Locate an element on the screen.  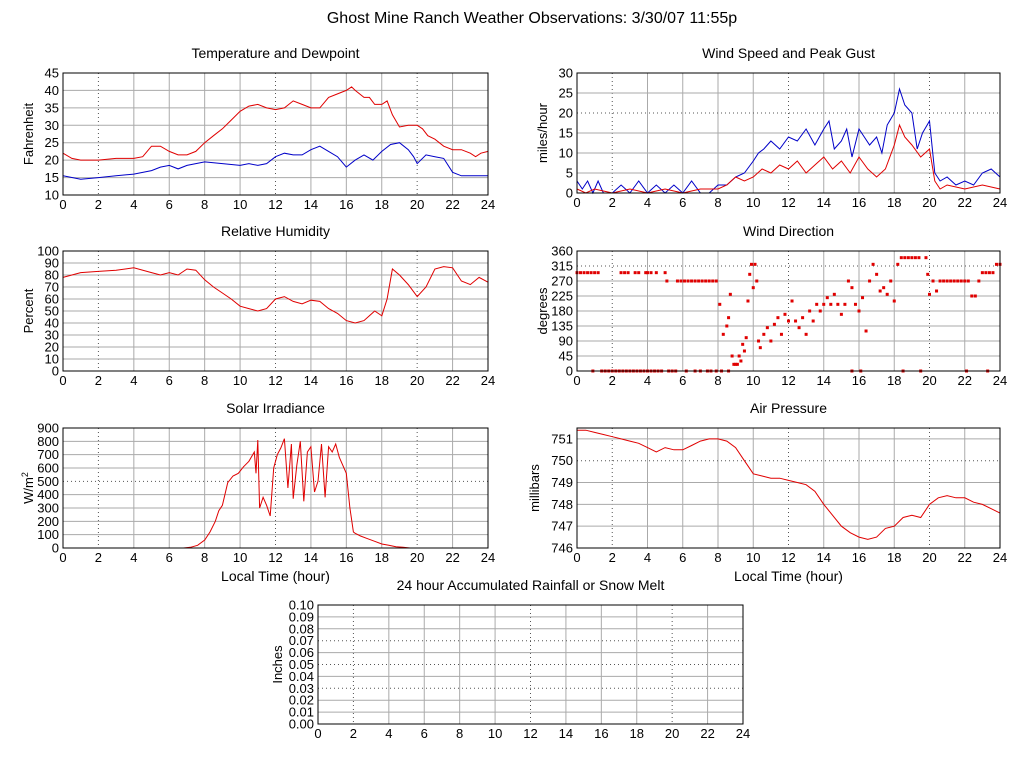
y-tick-label: 800 is located at coordinates (48, 441).